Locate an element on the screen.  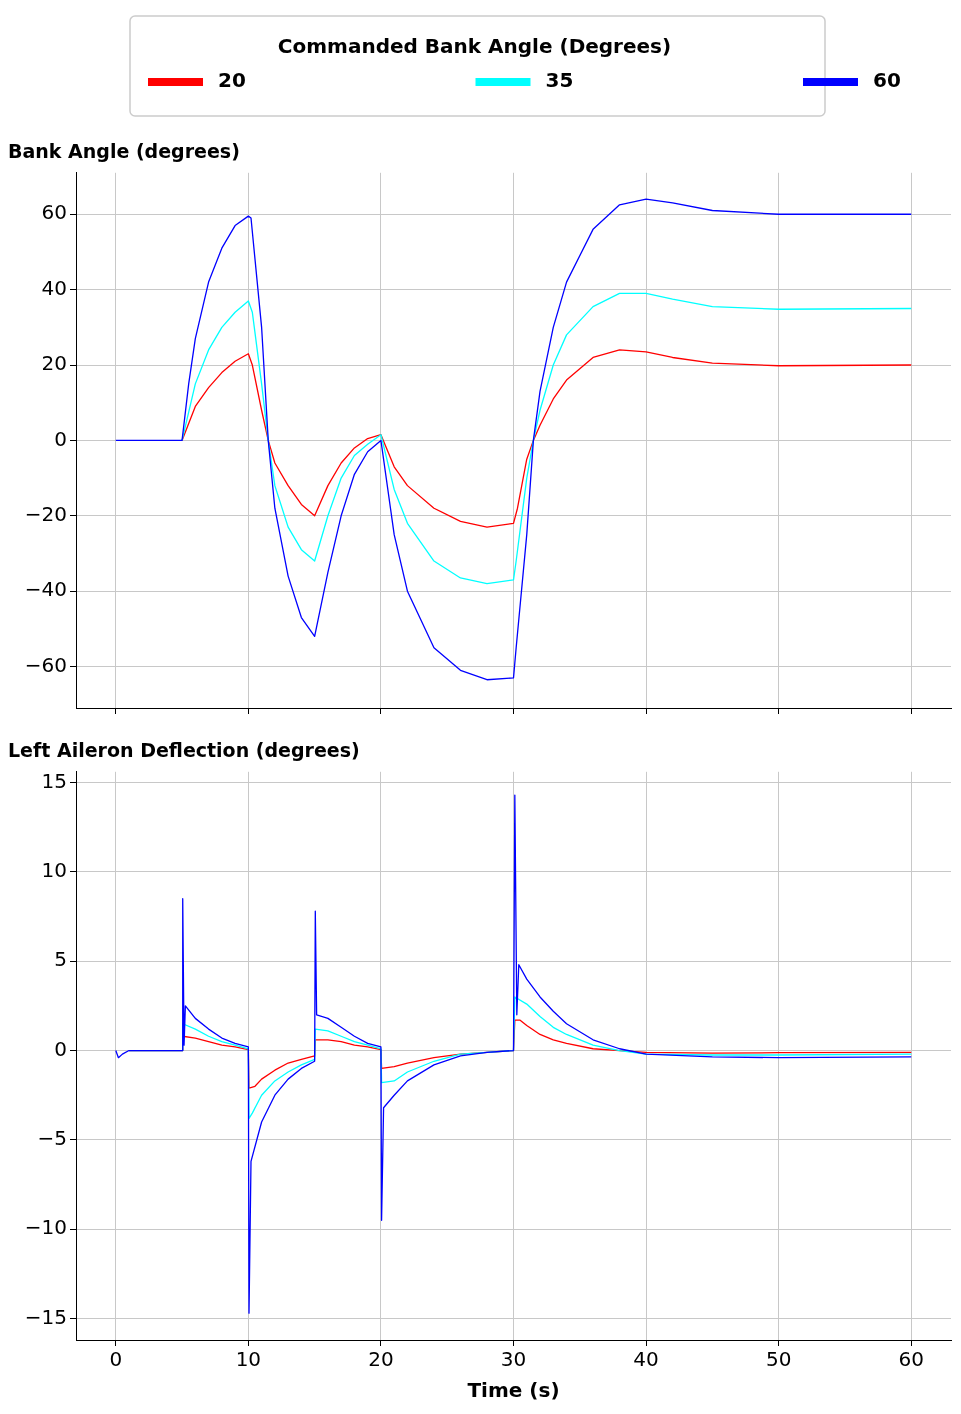
legend-label: 35 is located at coordinates (559, 80).